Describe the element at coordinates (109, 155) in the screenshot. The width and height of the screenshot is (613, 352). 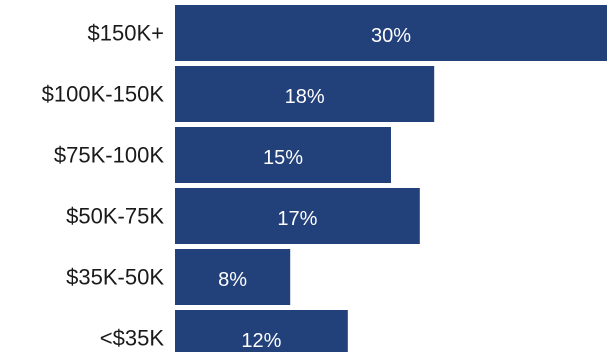
I see `category-label-2: $75K-100K` at that location.